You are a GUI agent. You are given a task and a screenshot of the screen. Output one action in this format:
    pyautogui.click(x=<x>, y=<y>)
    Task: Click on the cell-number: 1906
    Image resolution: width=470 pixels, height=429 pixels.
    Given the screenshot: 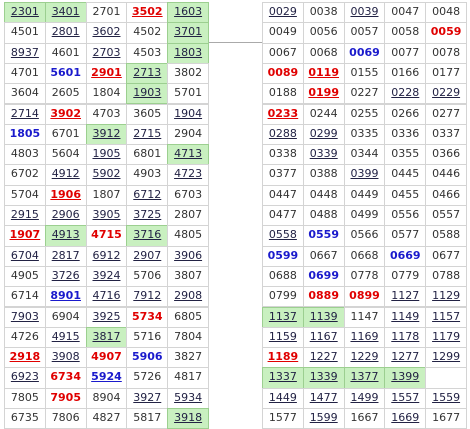 What is the action you would take?
    pyautogui.click(x=65, y=194)
    